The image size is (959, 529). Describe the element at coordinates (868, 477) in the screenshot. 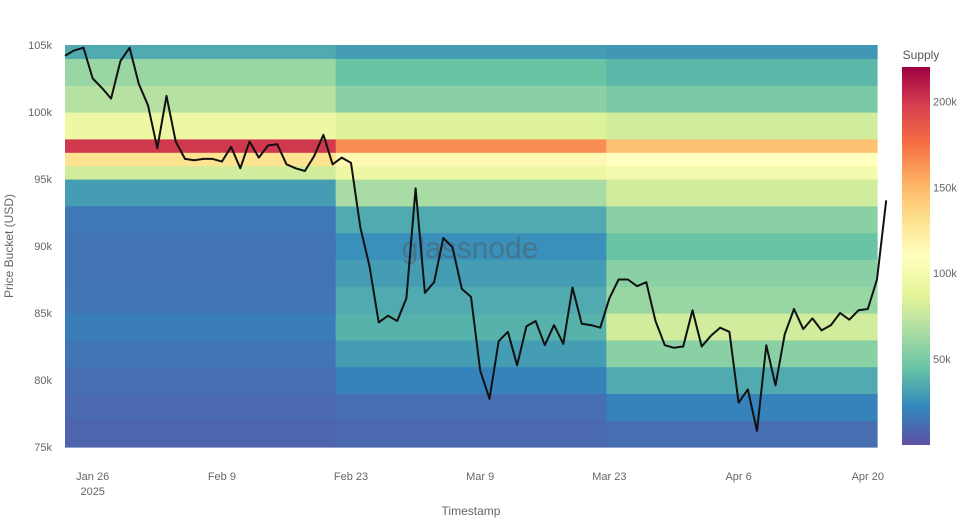

I see `x-tick-label: Apr 20` at that location.